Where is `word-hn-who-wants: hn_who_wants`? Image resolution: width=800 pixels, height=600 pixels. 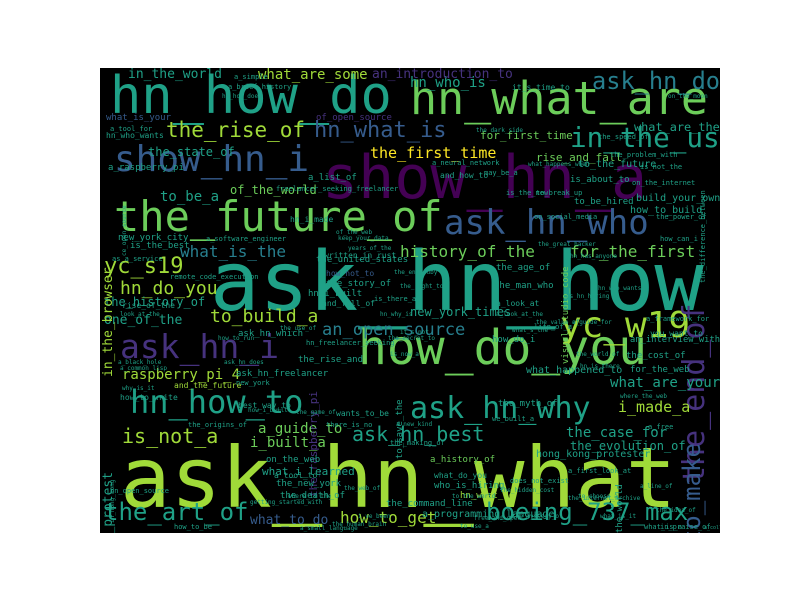
word-hn-who-wants: hn_who_wants is located at coordinates (135, 135).